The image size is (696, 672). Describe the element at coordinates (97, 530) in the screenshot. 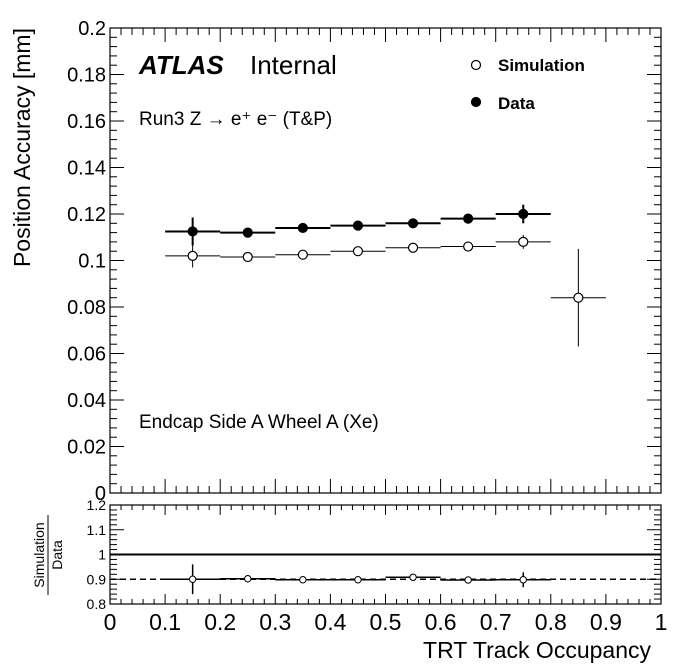

I see `ratio-y-tick-label: 1.1` at that location.